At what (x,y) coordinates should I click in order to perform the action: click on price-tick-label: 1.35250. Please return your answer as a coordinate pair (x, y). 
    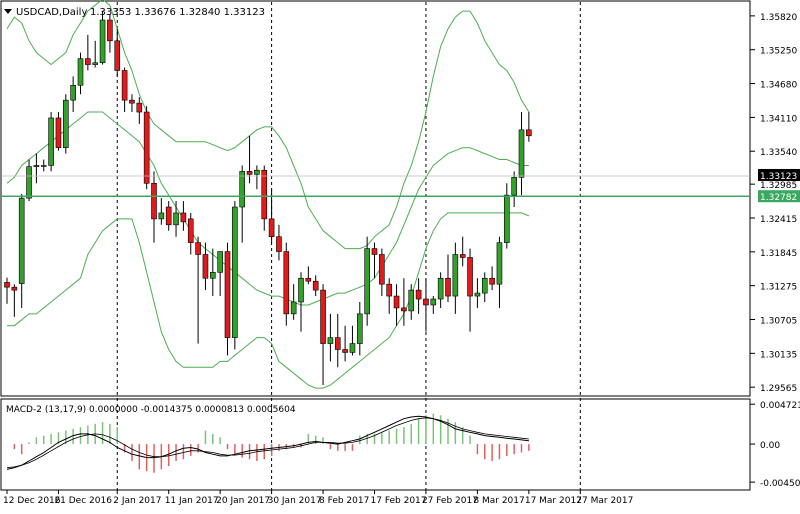
    Looking at the image, I should click on (778, 52).